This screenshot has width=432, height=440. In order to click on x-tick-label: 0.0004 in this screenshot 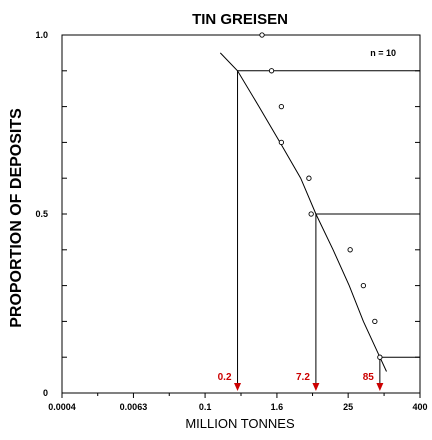, I will do `click(62, 407)`.